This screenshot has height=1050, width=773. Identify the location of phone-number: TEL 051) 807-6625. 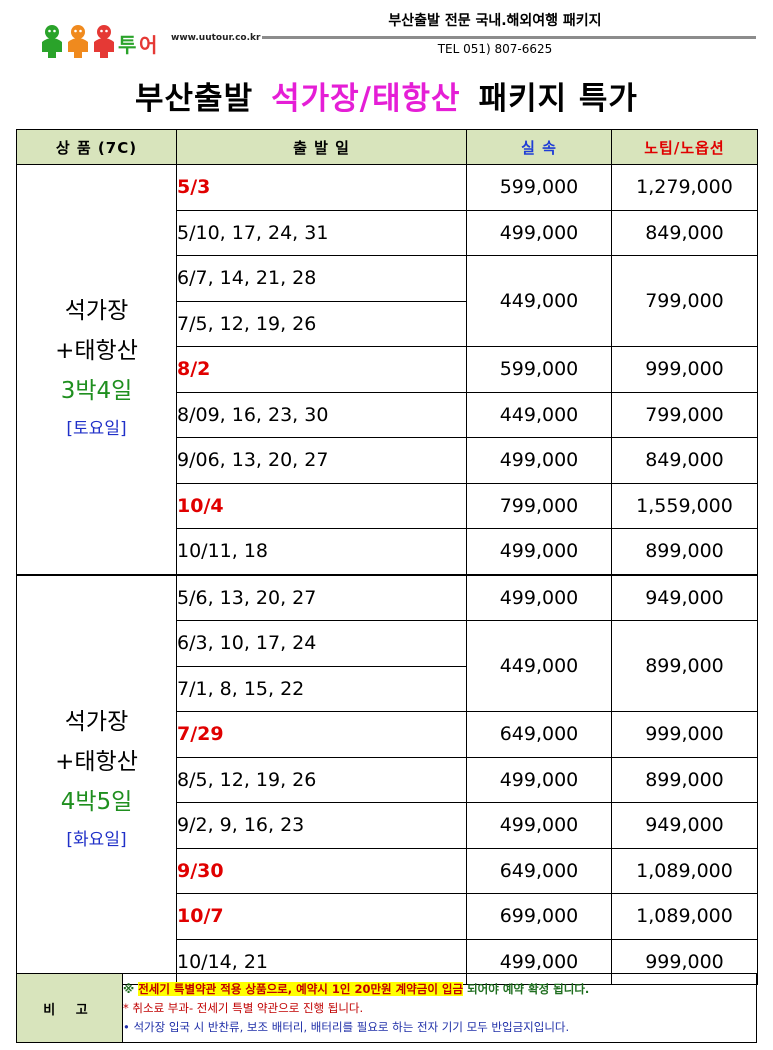
(495, 49).